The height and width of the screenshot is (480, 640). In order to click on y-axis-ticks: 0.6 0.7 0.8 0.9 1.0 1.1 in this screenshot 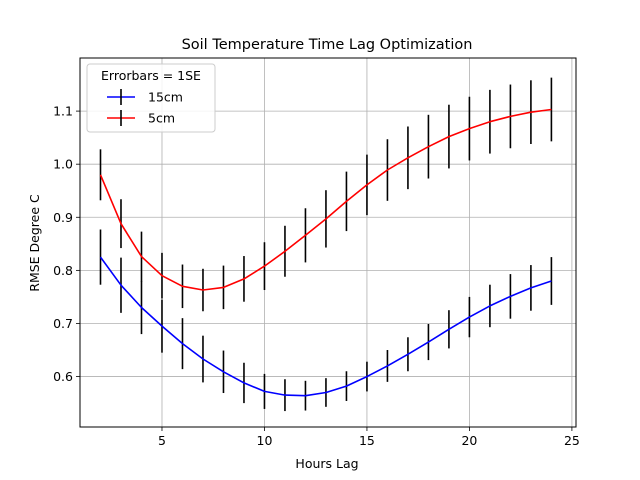, I will do `click(66, 244)`.